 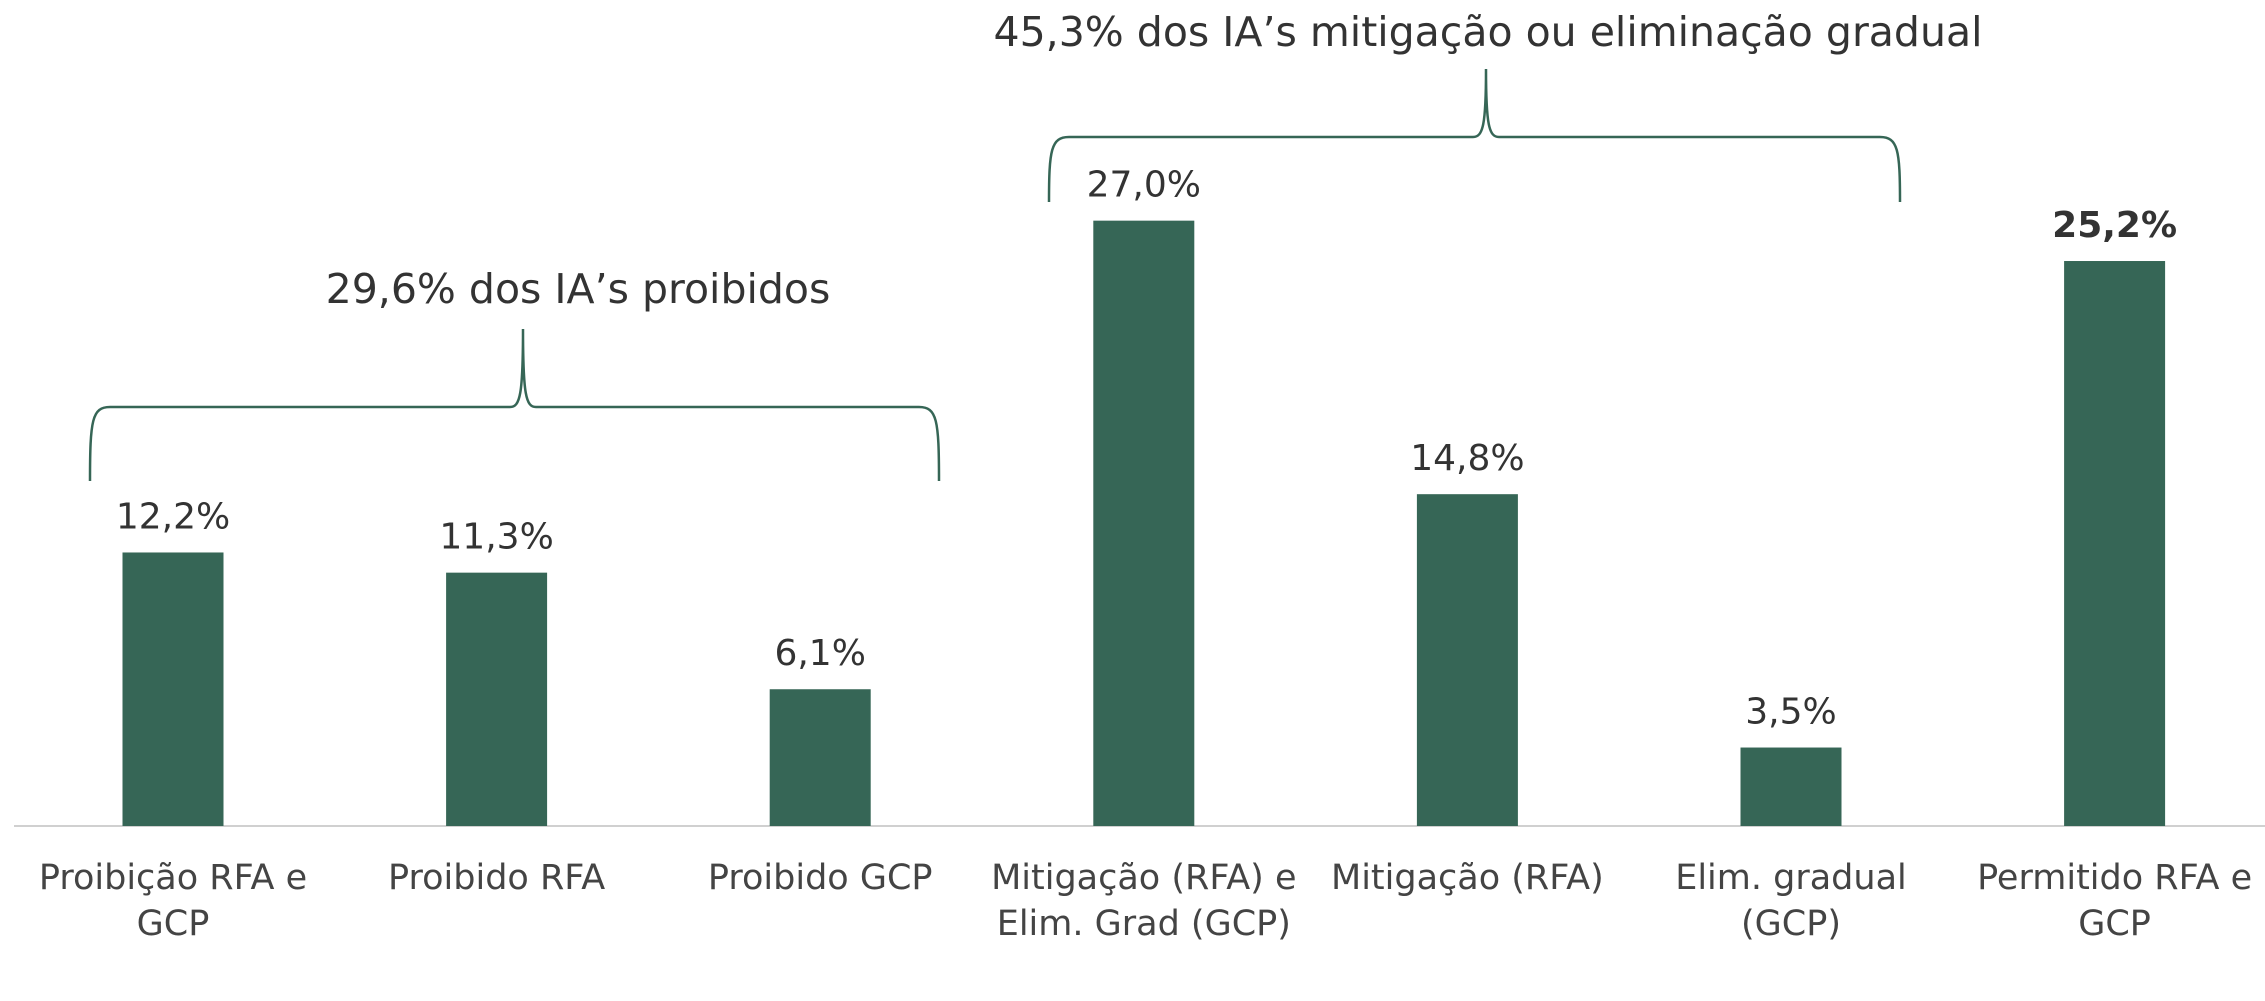 I want to click on value-label: 6,1%, so click(x=819, y=653).